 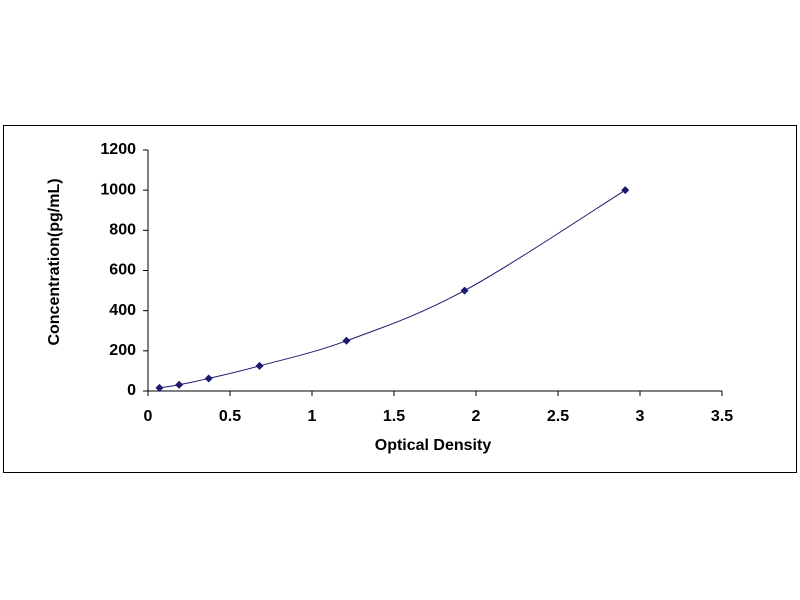 I want to click on x-tick-label: 2, so click(x=476, y=416).